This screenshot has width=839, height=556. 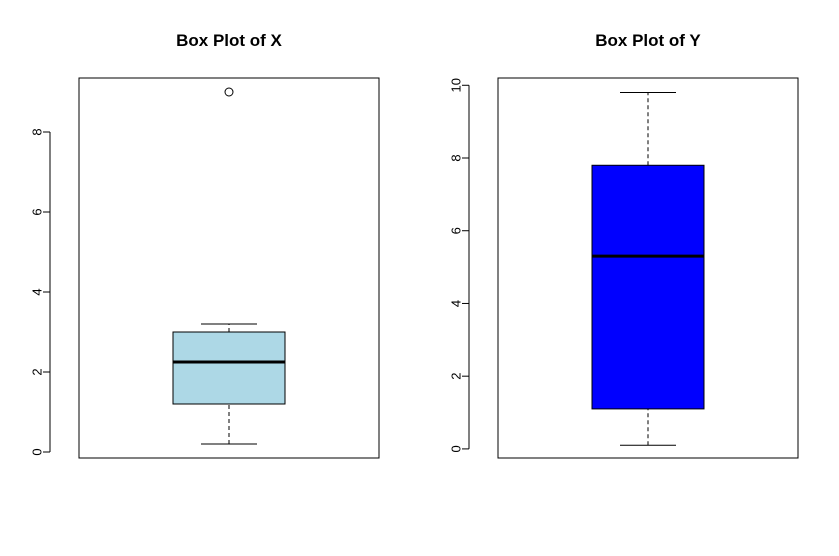 I want to click on chart-title-x: Box Plot of X, so click(x=229, y=40).